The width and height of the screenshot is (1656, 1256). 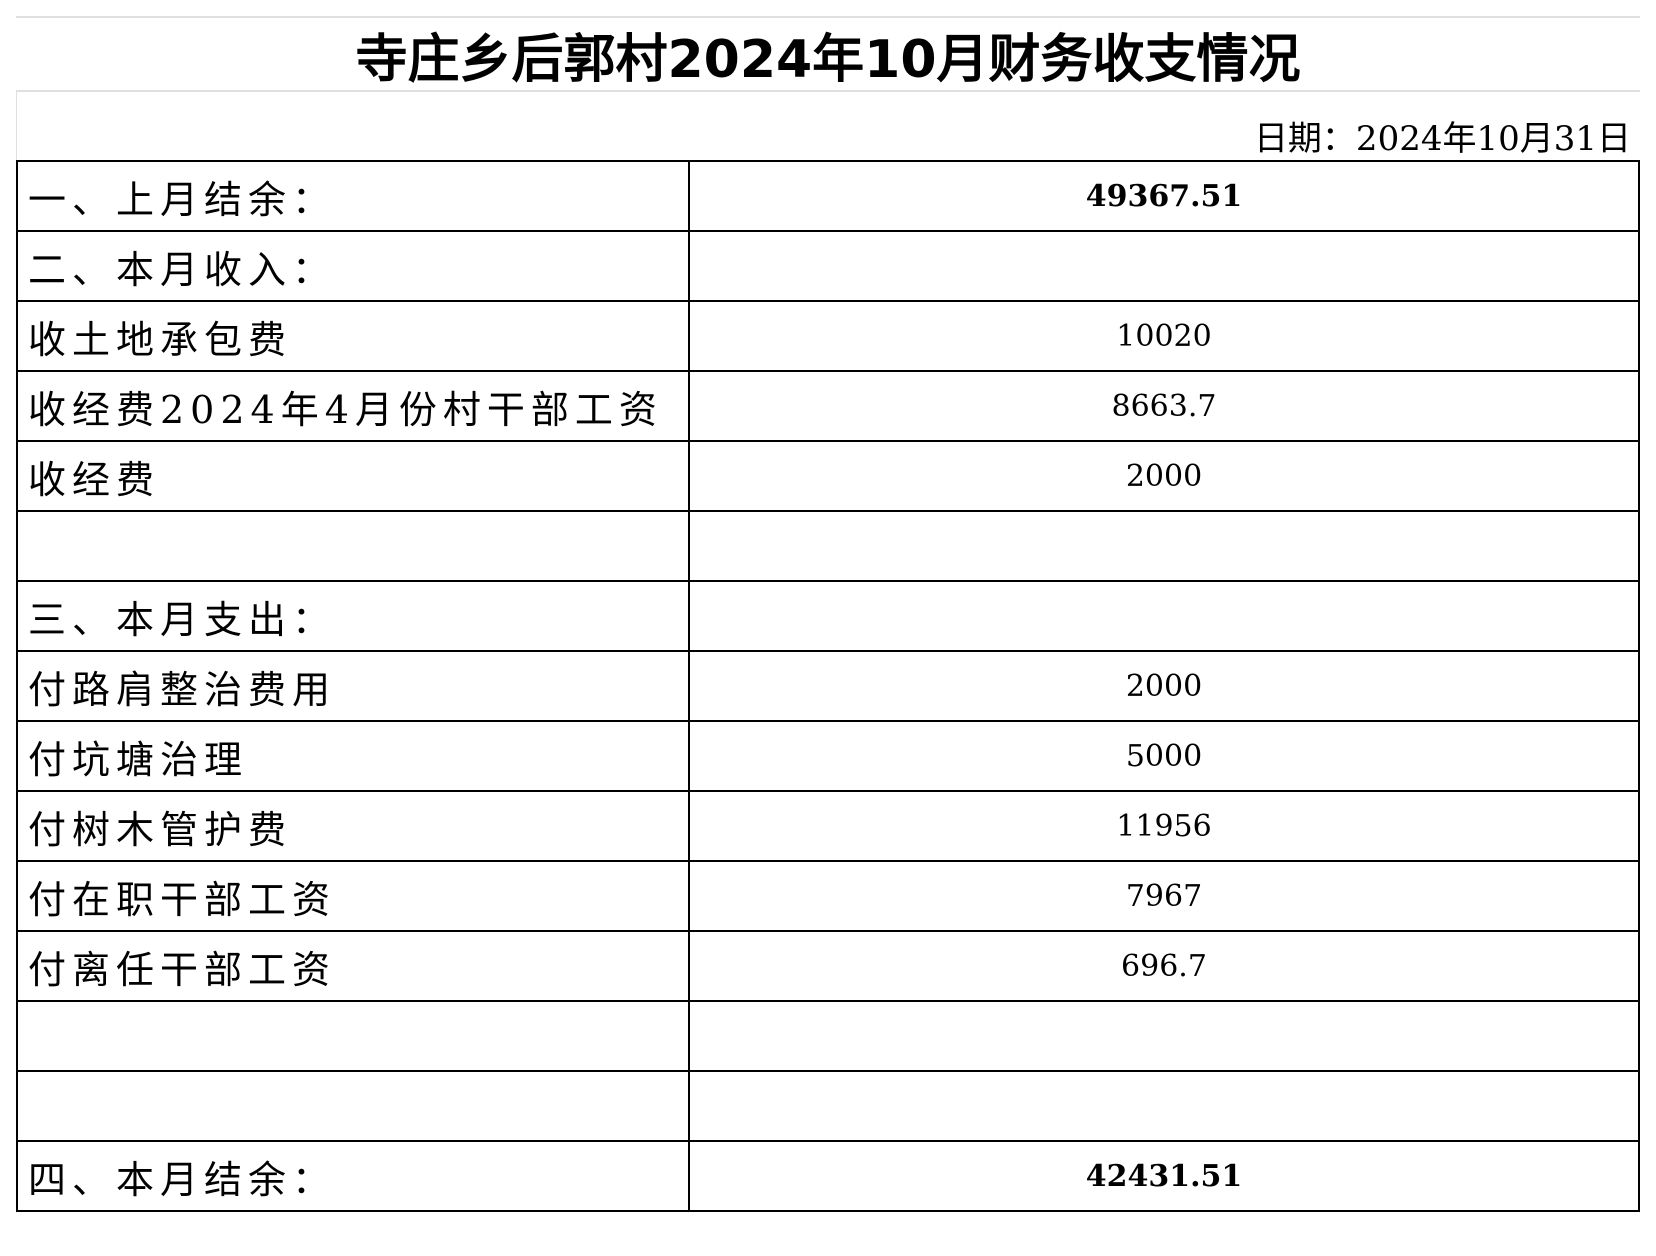 What do you see at coordinates (353, 196) in the screenshot?
I see `row-label: 一、上月结余：` at bounding box center [353, 196].